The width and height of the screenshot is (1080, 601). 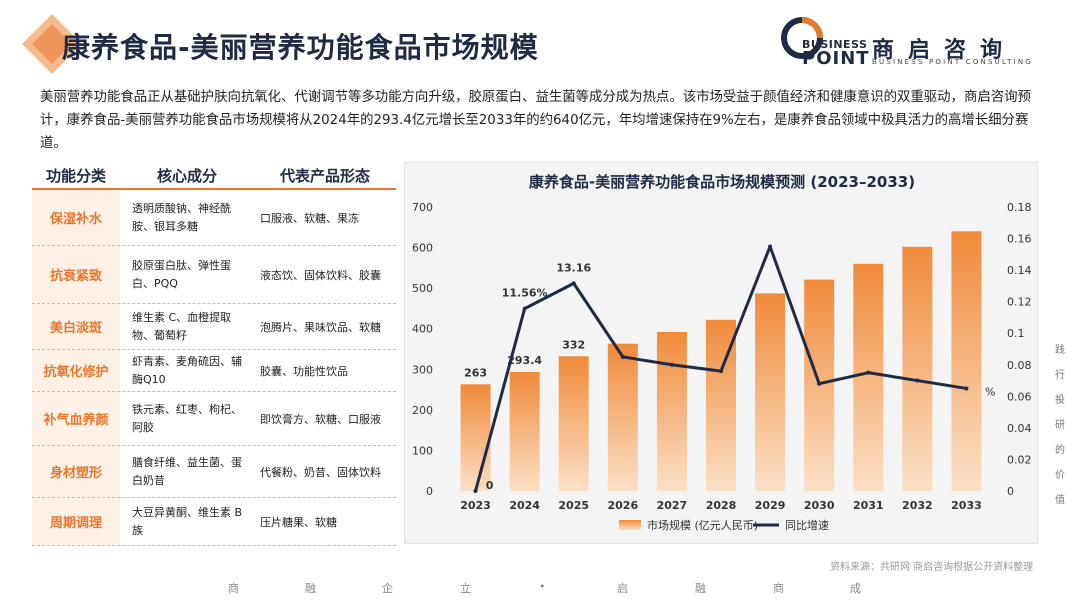 What do you see at coordinates (76, 326) in the screenshot?
I see `category-cell: 美白淡斑` at bounding box center [76, 326].